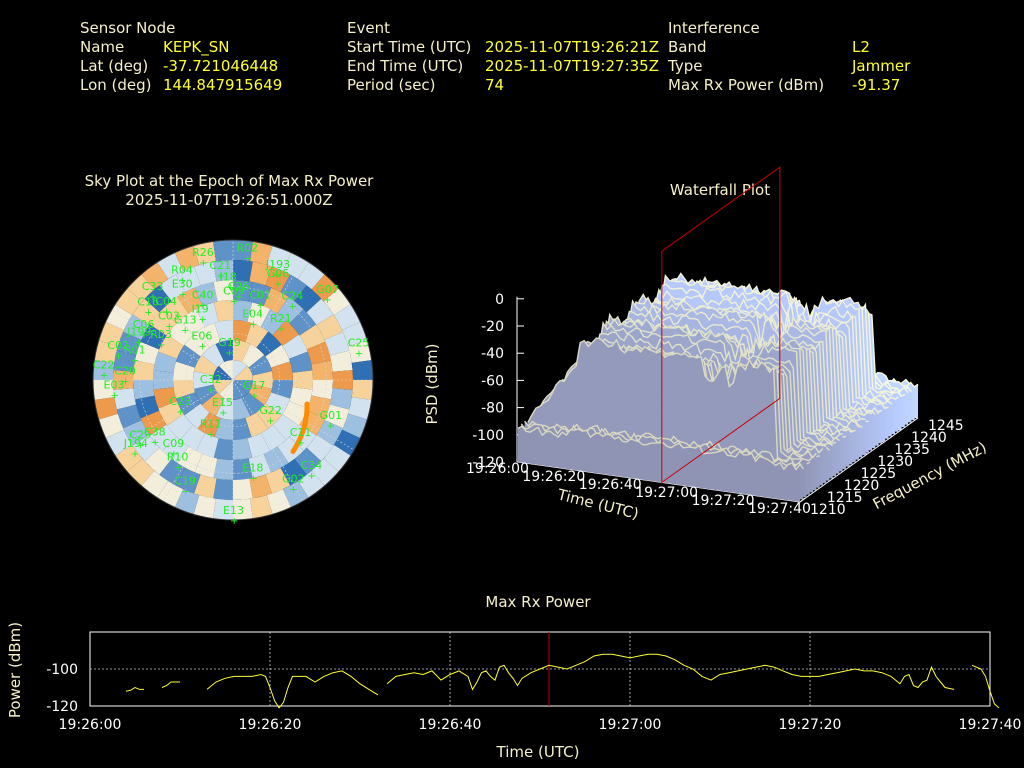 This screenshot has height=768, width=1024. I want to click on satellite-label: J194, so click(135, 443).